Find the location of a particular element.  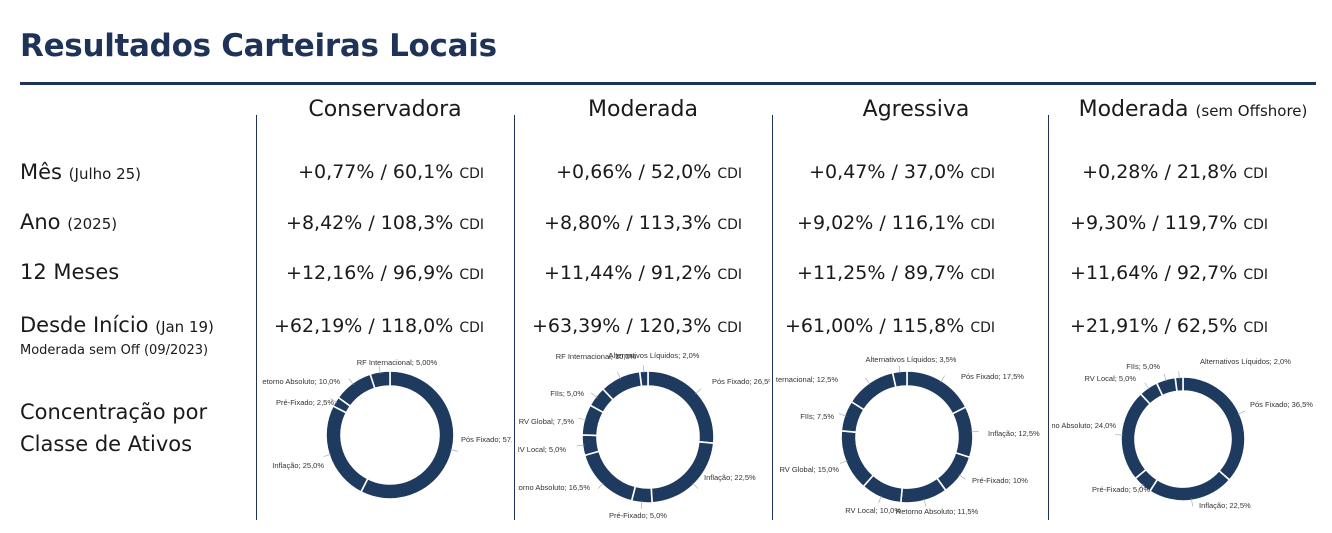

concentration-label-line: Classe de Ativos is located at coordinates (106, 444).